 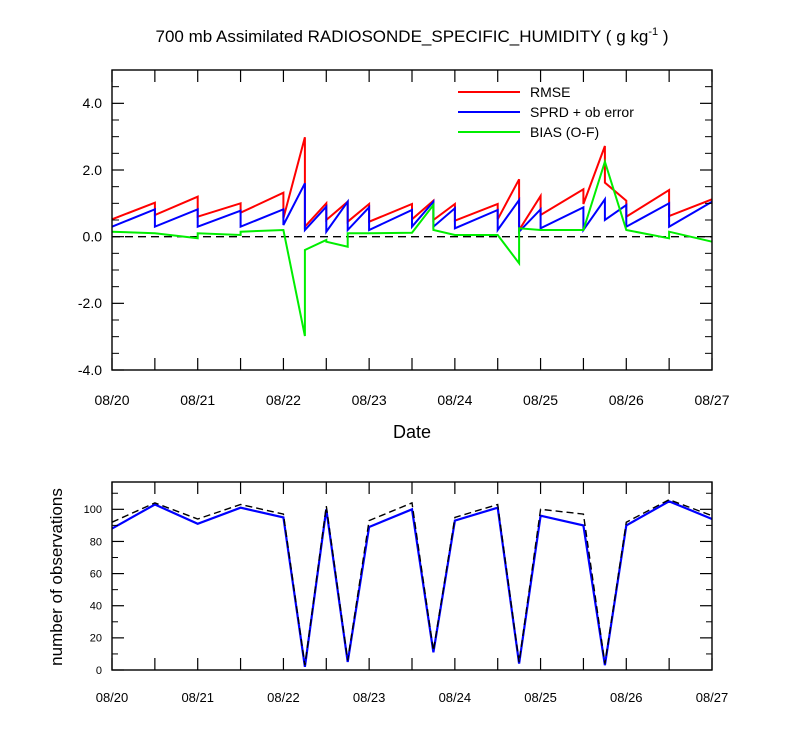 What do you see at coordinates (412, 208) in the screenshot?
I see `series-line-sprd-ob-error` at bounding box center [412, 208].